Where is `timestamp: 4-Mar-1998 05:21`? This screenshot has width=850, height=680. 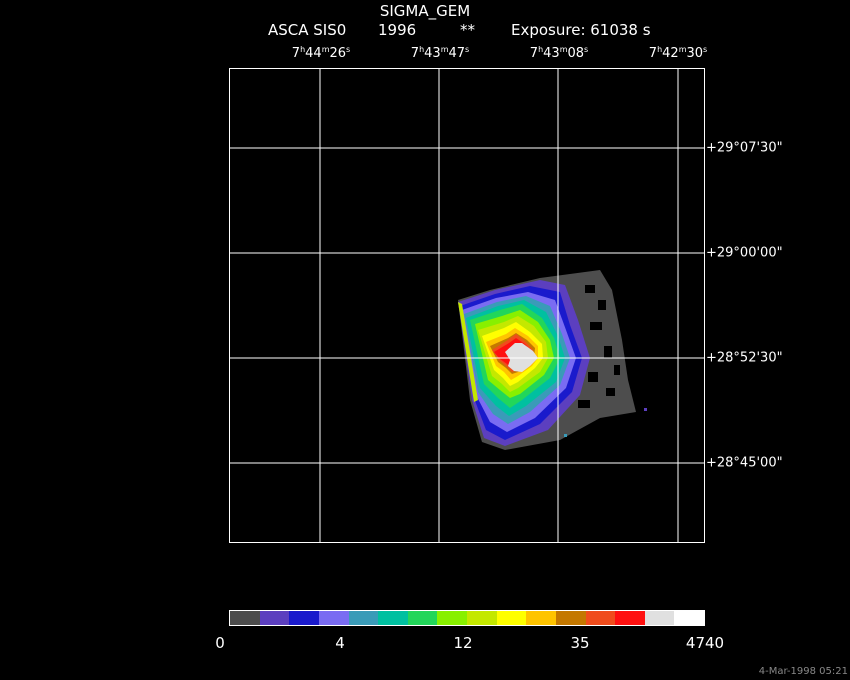 timestamp: 4-Mar-1998 05:21 is located at coordinates (803, 671).